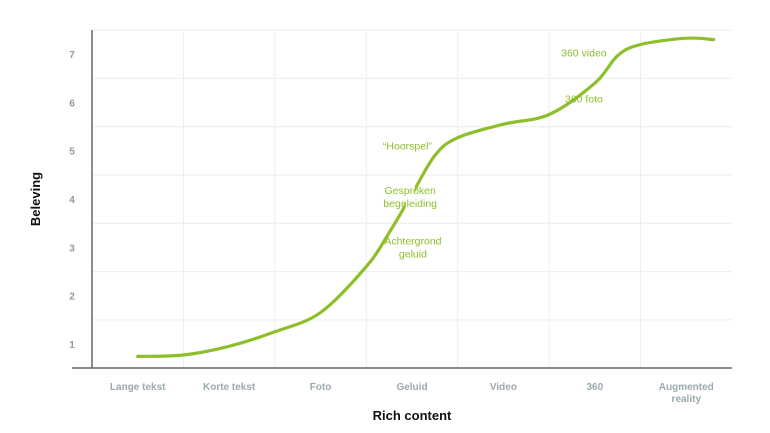  I want to click on annotation-label: 360 video, so click(584, 54).